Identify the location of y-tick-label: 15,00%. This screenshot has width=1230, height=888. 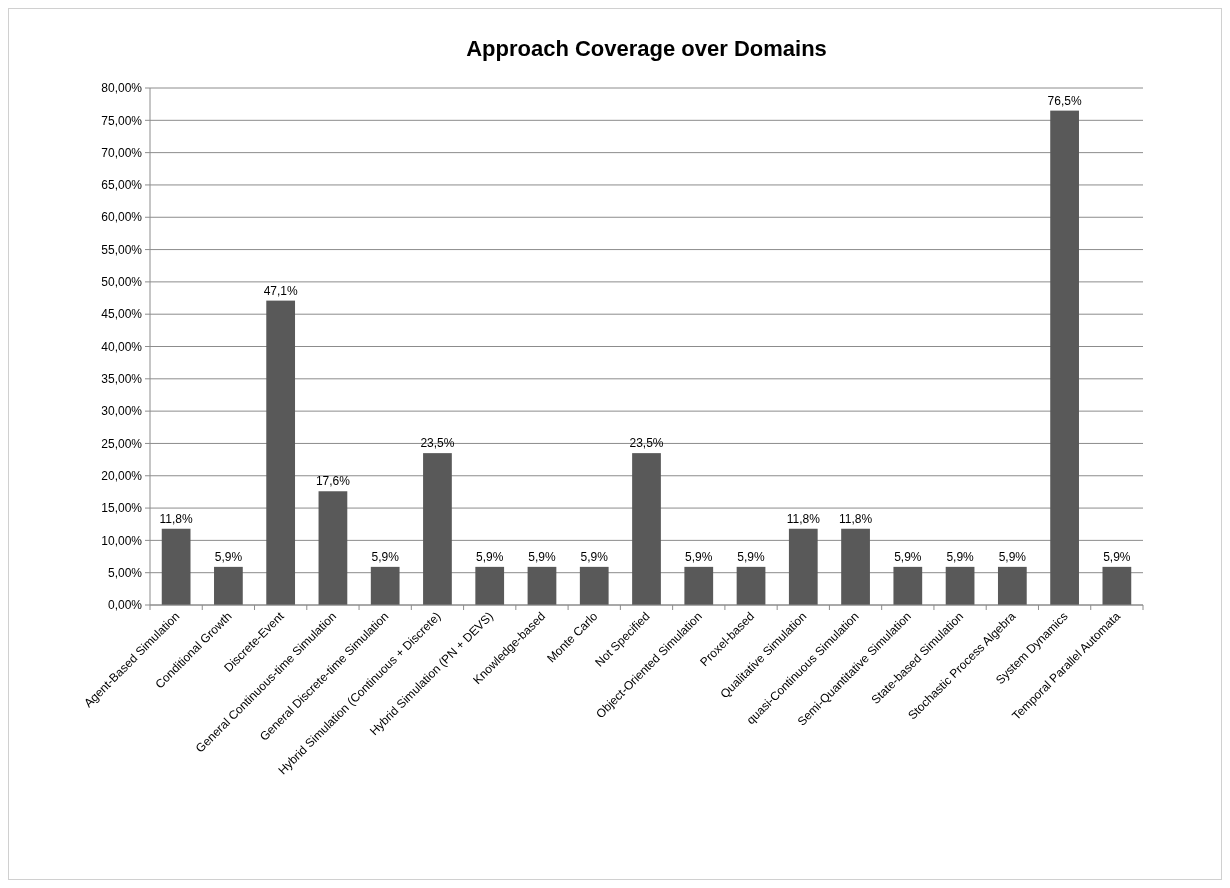
(122, 508).